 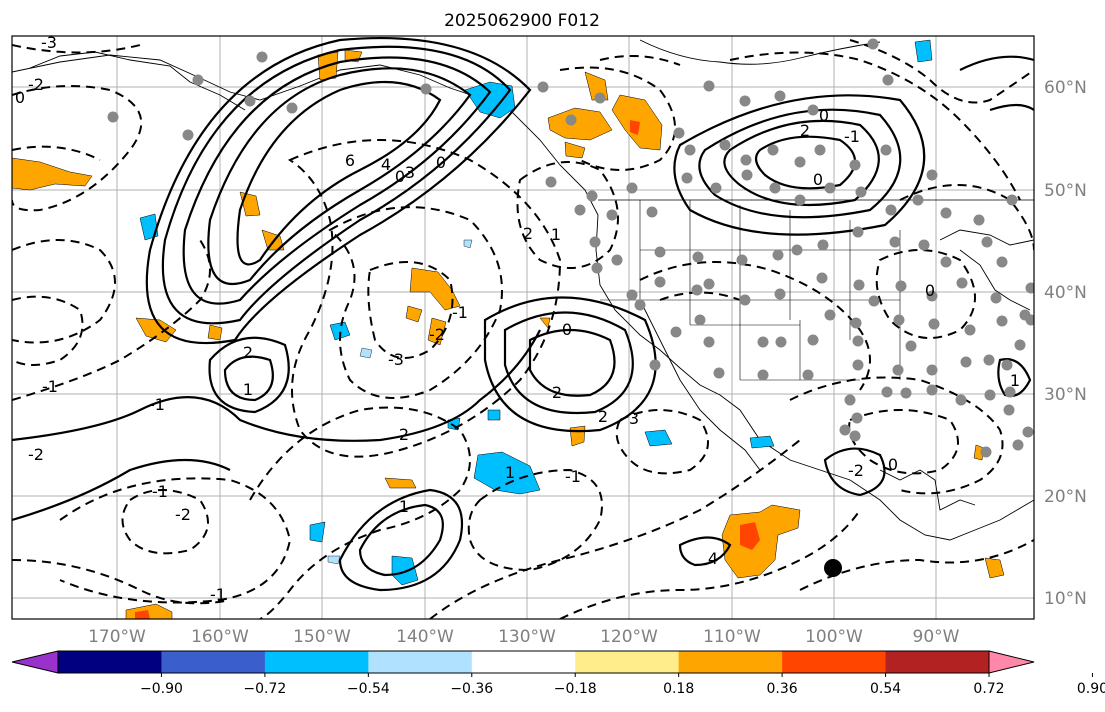 I want to click on colorbar-tick-label: −0.36, so click(x=471, y=689).